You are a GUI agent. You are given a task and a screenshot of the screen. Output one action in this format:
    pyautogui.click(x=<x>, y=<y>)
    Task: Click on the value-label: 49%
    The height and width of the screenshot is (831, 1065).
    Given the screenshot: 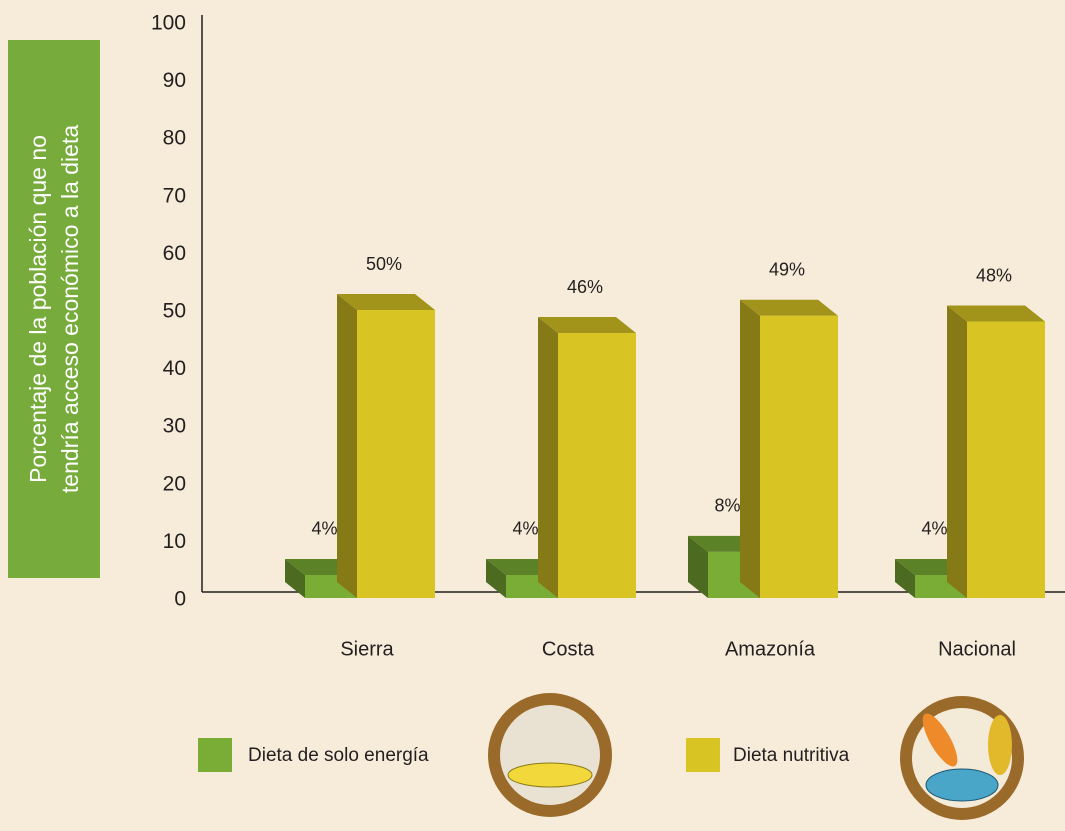 What is the action you would take?
    pyautogui.click(x=787, y=270)
    